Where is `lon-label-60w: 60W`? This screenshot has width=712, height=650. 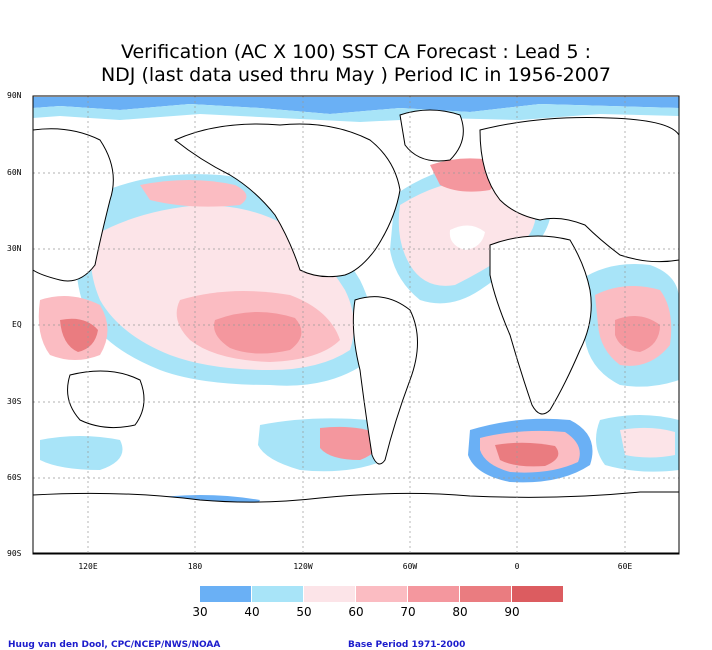 lon-label-60w: 60W is located at coordinates (410, 566).